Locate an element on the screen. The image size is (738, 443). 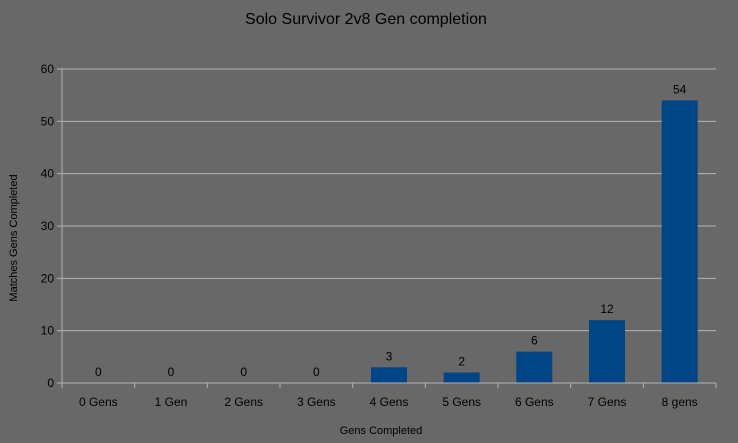
x-tick-label: 4 Gens is located at coordinates (389, 402).